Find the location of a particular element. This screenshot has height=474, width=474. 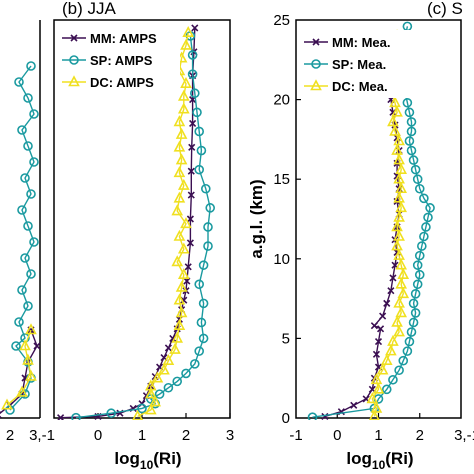

legend-label: SP: Mea. is located at coordinates (359, 64).